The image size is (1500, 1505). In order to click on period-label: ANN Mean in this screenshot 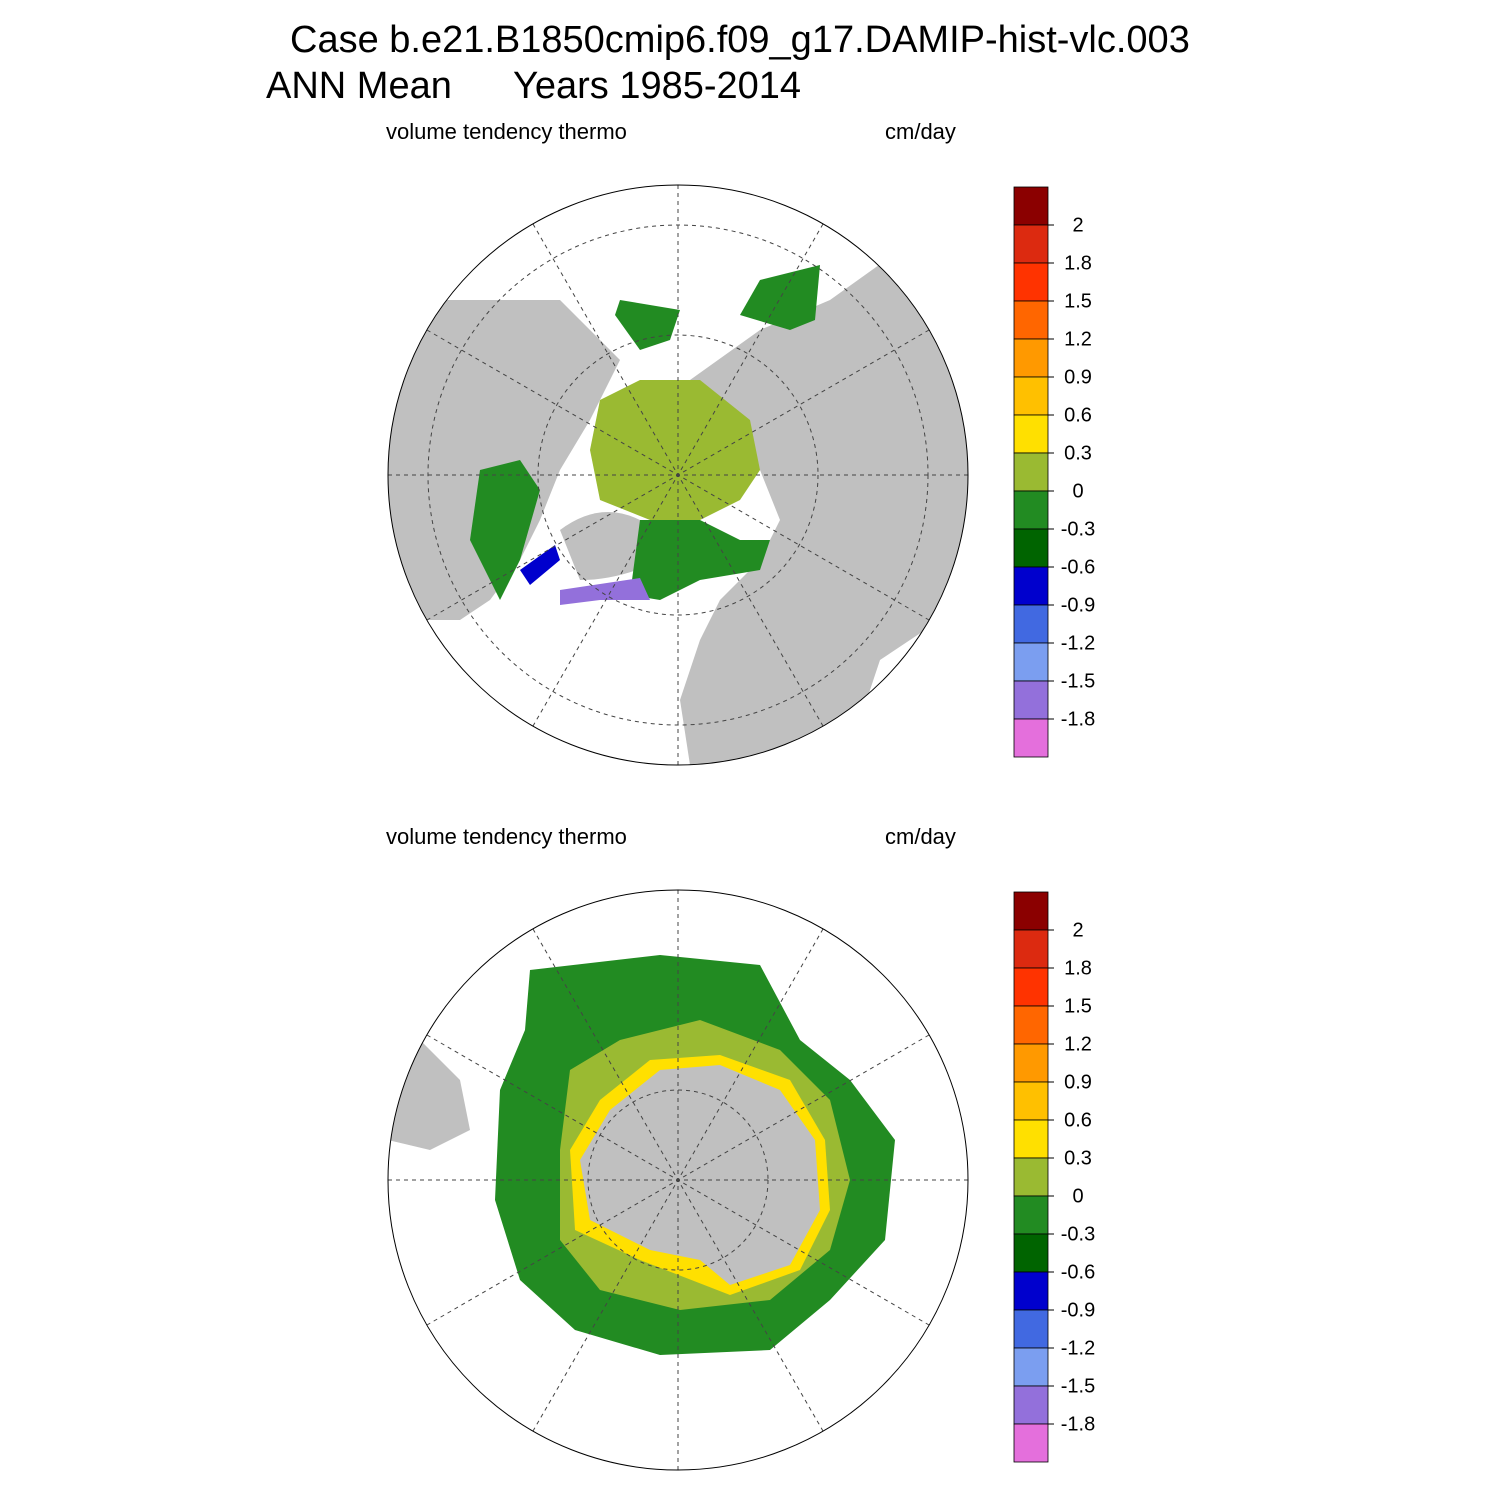, I will do `click(359, 86)`.